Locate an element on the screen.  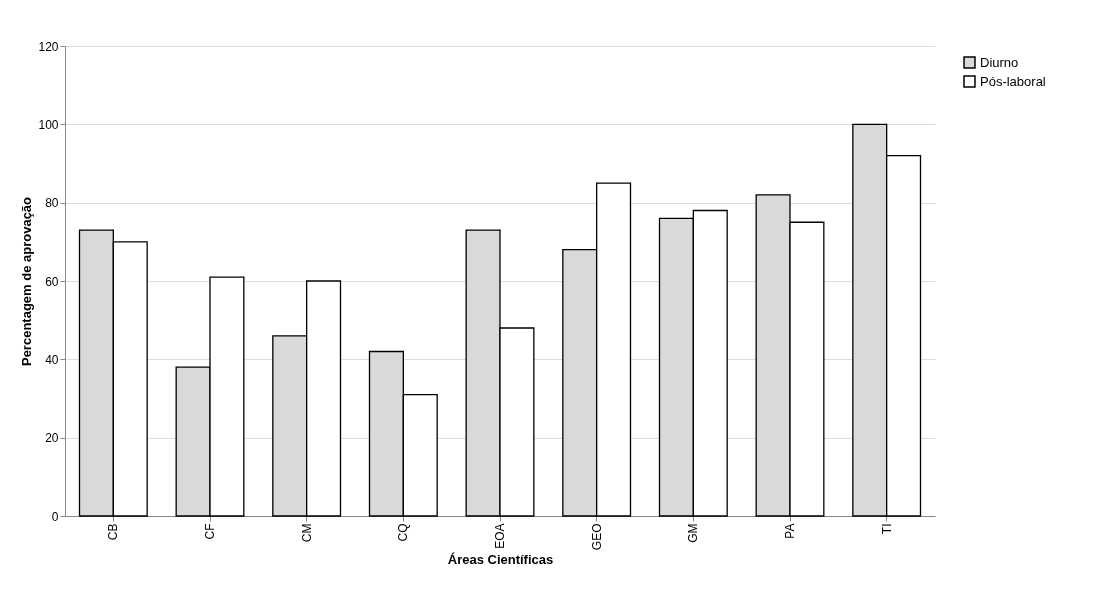
legend-label: Pós-laboral is located at coordinates (1013, 81).